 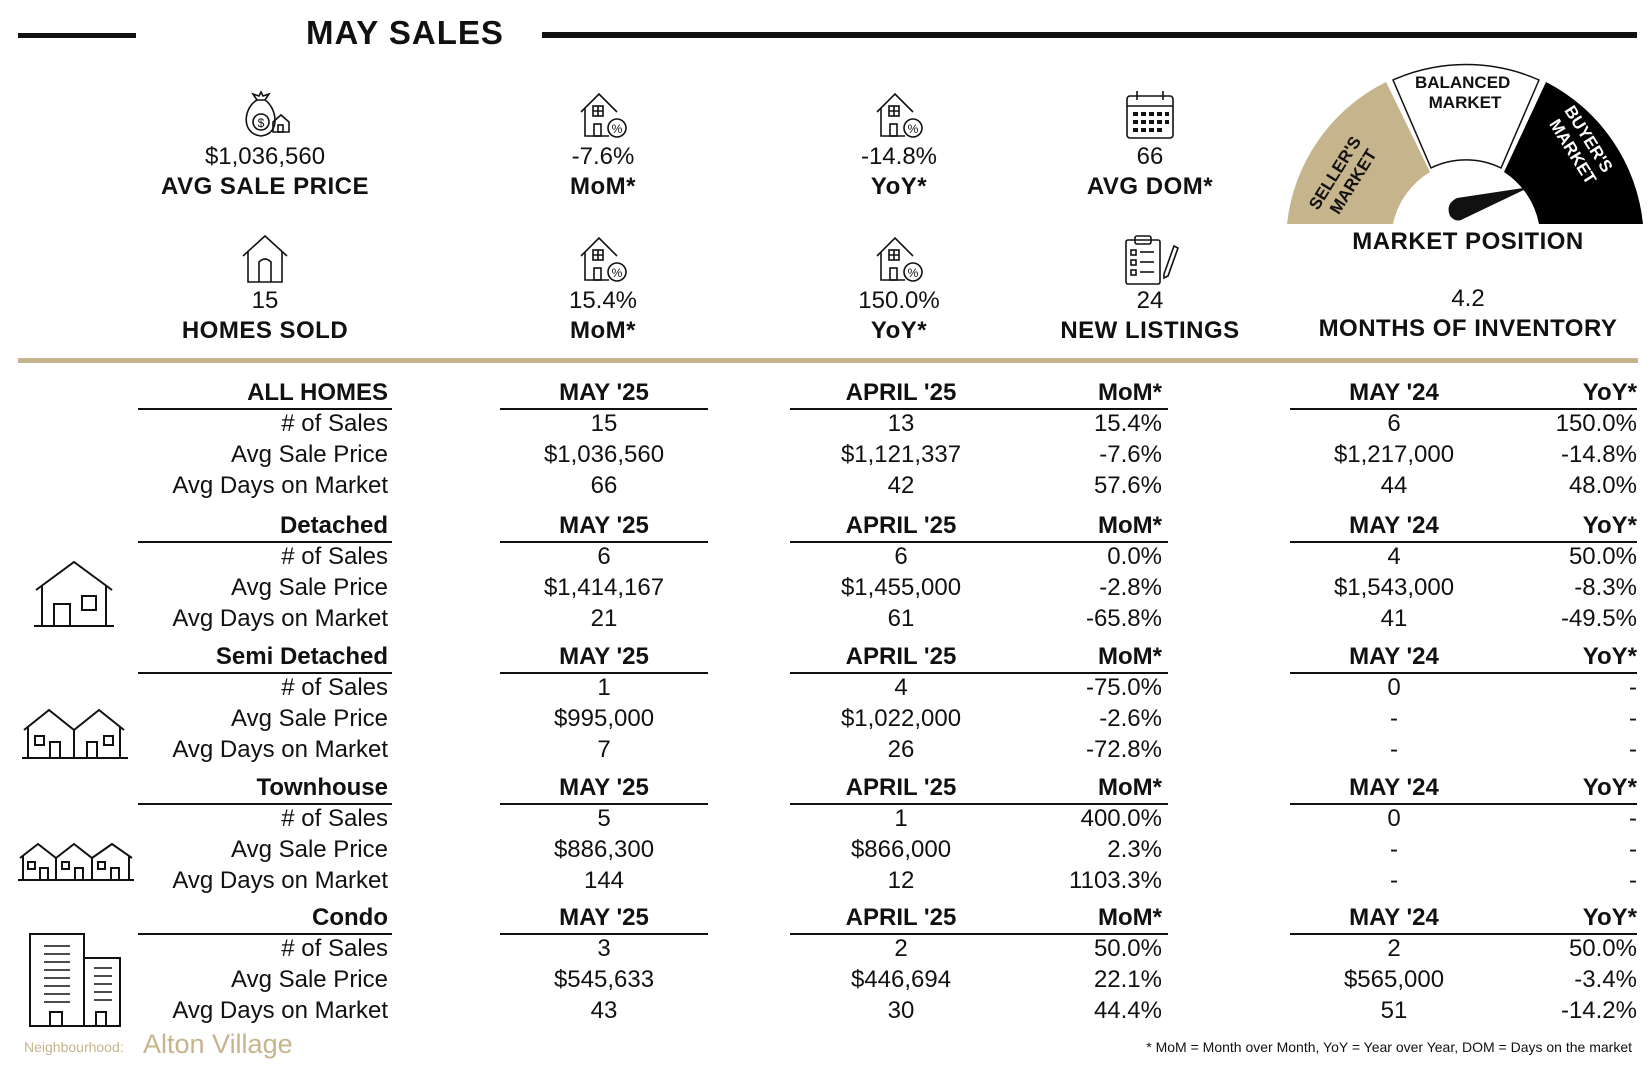 I want to click on balanced-label-line2: MARKET, so click(x=1465, y=102).